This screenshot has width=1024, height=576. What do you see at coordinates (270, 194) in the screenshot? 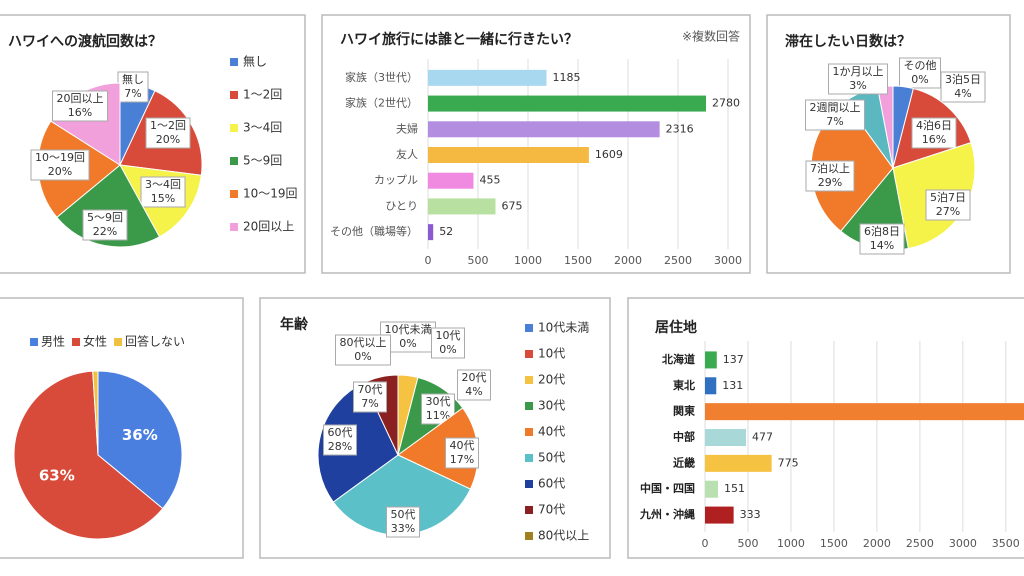
I see `legend-label: 10〜19回` at bounding box center [270, 194].